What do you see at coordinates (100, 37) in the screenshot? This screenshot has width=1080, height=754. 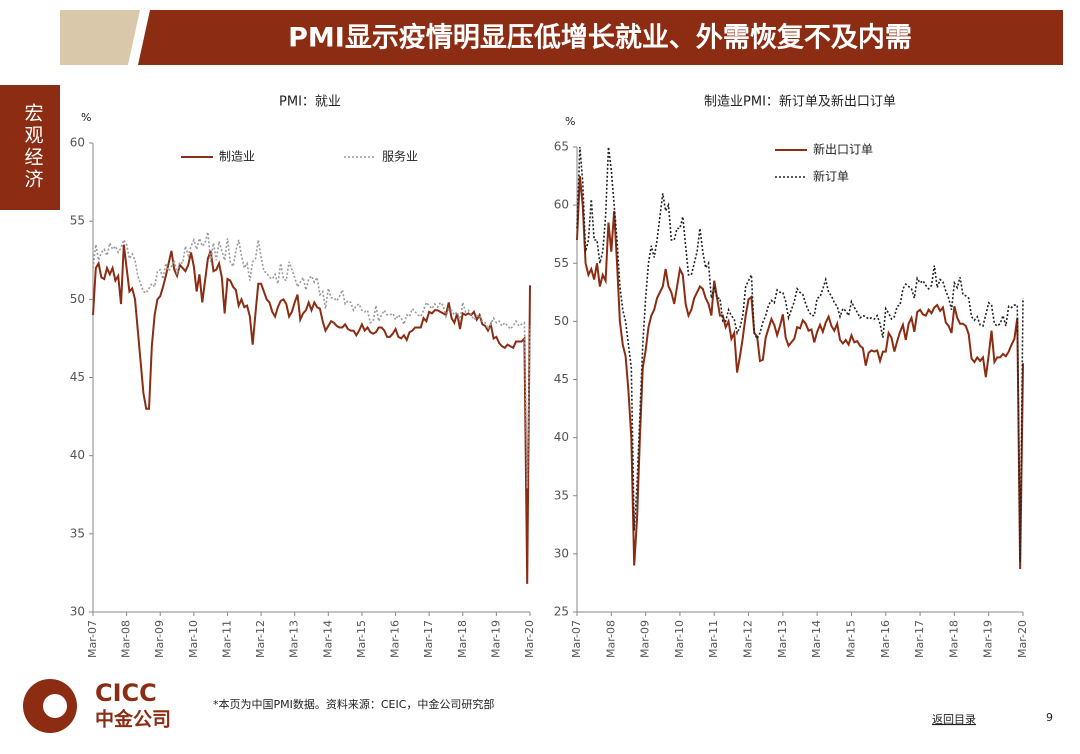 I see `header-accent` at bounding box center [100, 37].